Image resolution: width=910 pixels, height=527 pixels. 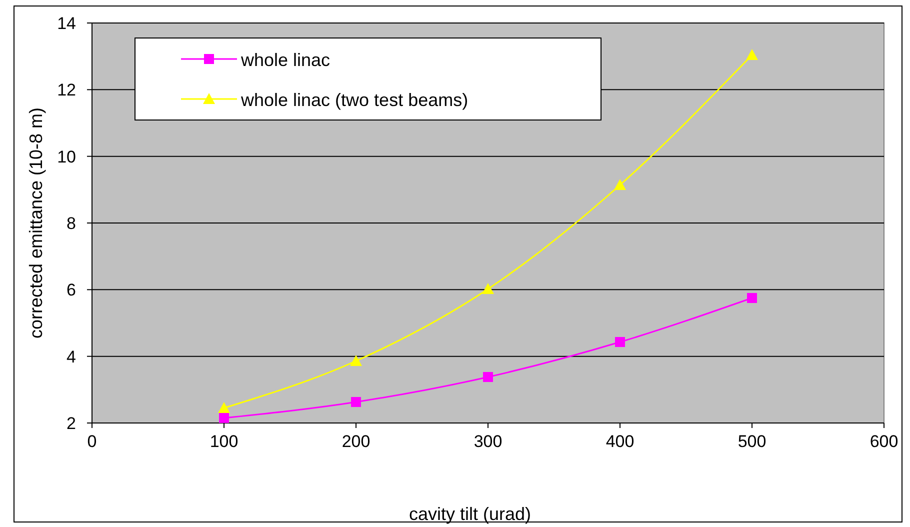 I want to click on y-tick-label: 14, so click(x=66, y=23).